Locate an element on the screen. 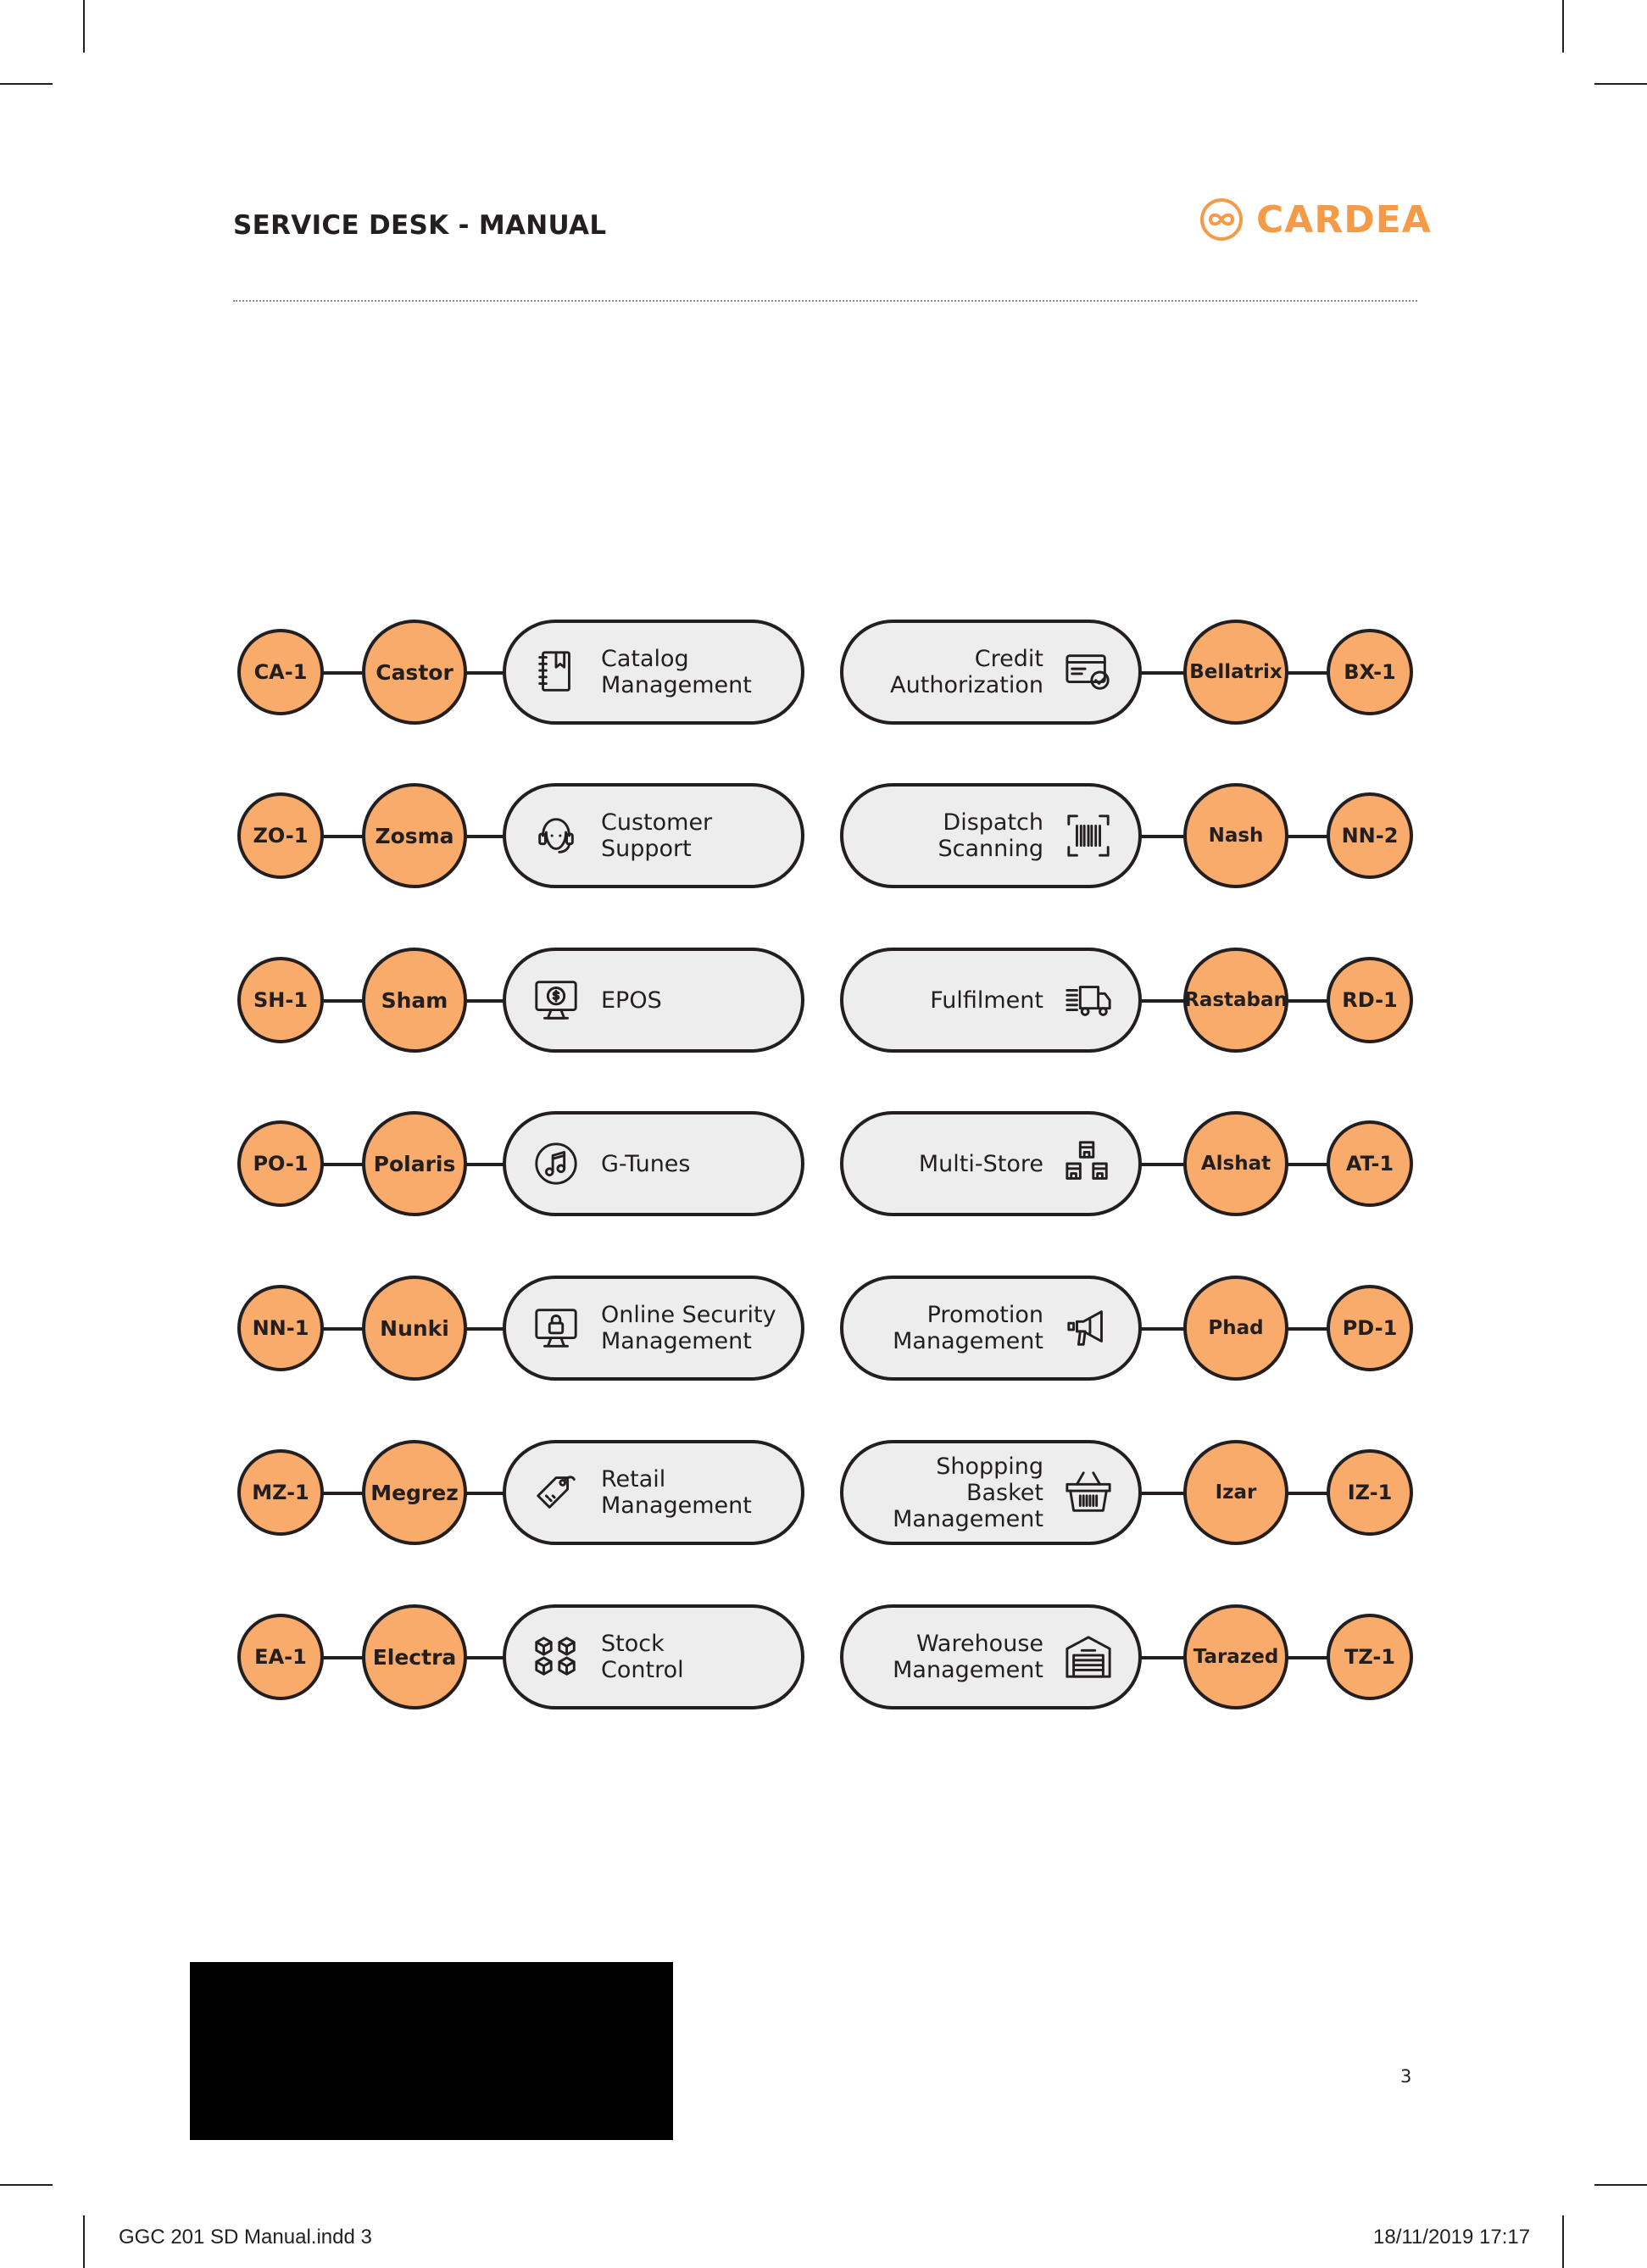  right-code-badge: NN-2 is located at coordinates (1370, 835).